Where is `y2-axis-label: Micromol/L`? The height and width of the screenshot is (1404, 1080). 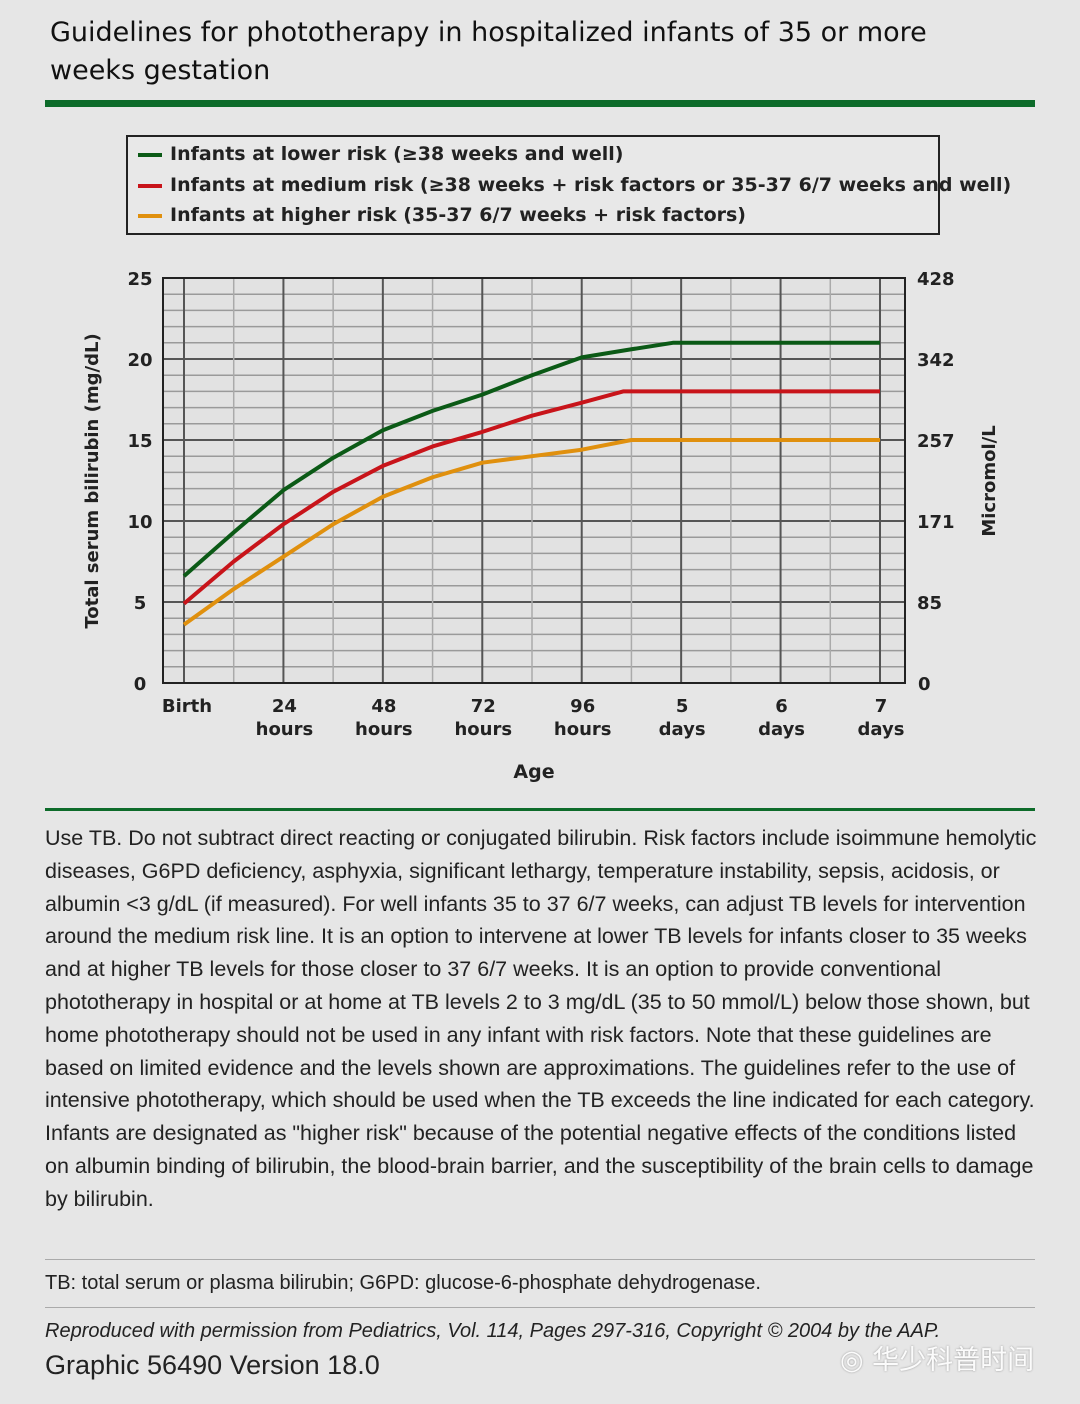 y2-axis-label: Micromol/L is located at coordinates (989, 480).